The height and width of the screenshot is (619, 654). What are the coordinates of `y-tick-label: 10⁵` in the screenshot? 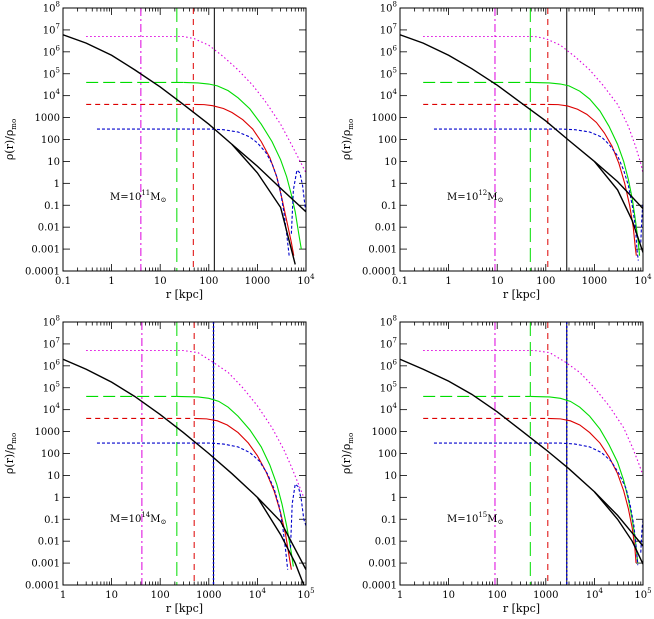 It's located at (388, 73).